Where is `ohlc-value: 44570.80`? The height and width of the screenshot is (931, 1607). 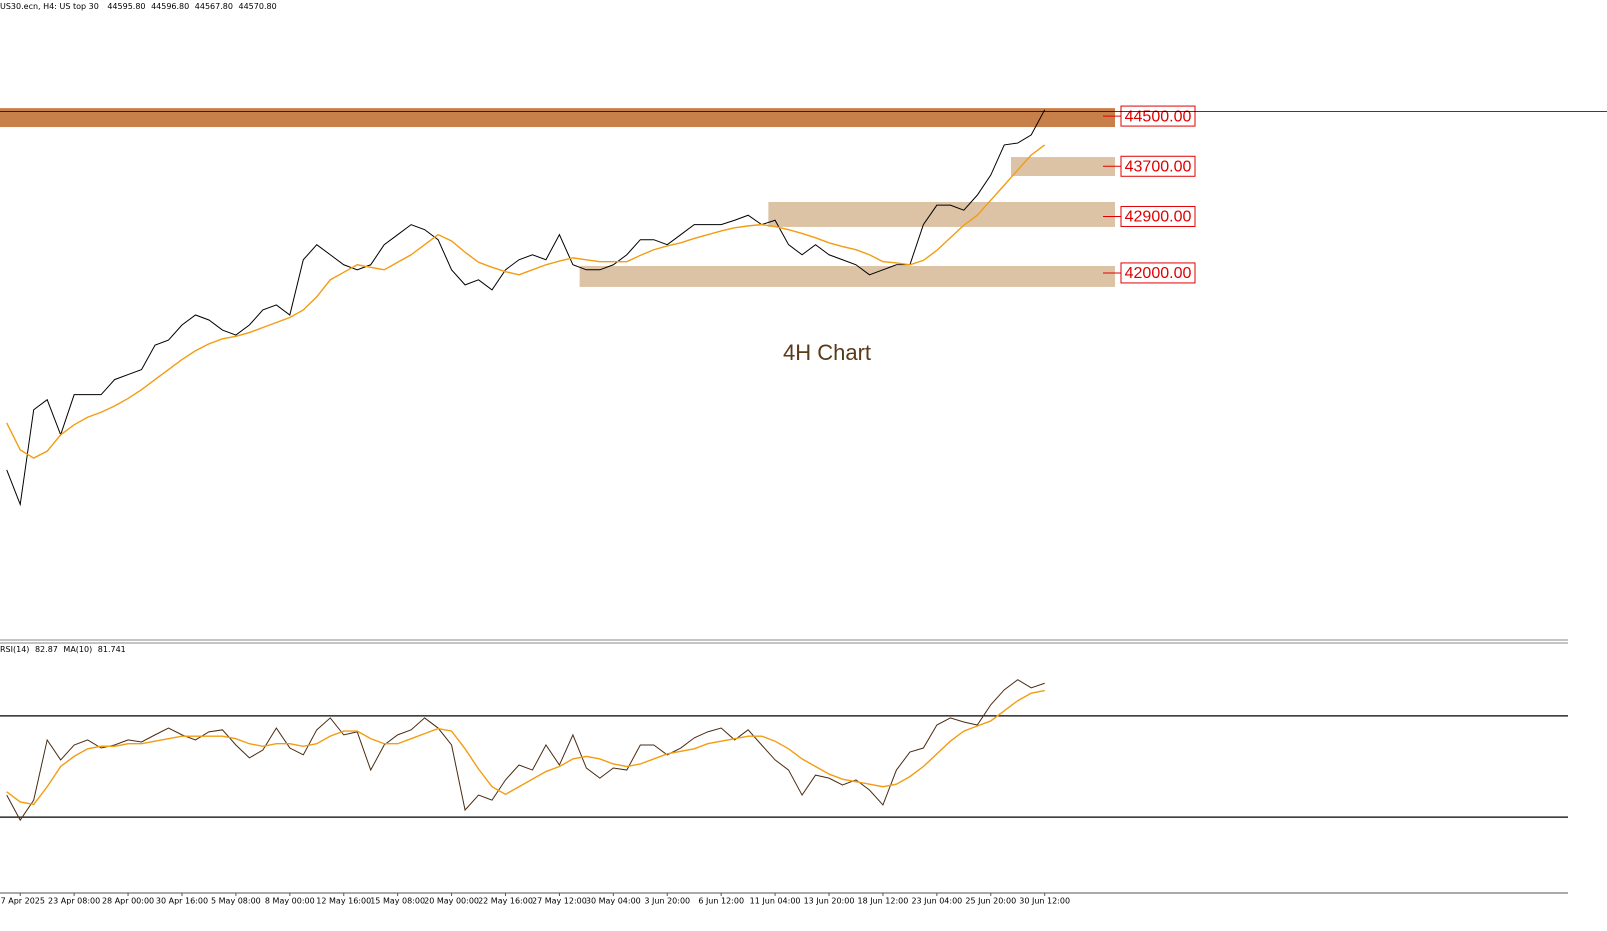 ohlc-value: 44570.80 is located at coordinates (258, 6).